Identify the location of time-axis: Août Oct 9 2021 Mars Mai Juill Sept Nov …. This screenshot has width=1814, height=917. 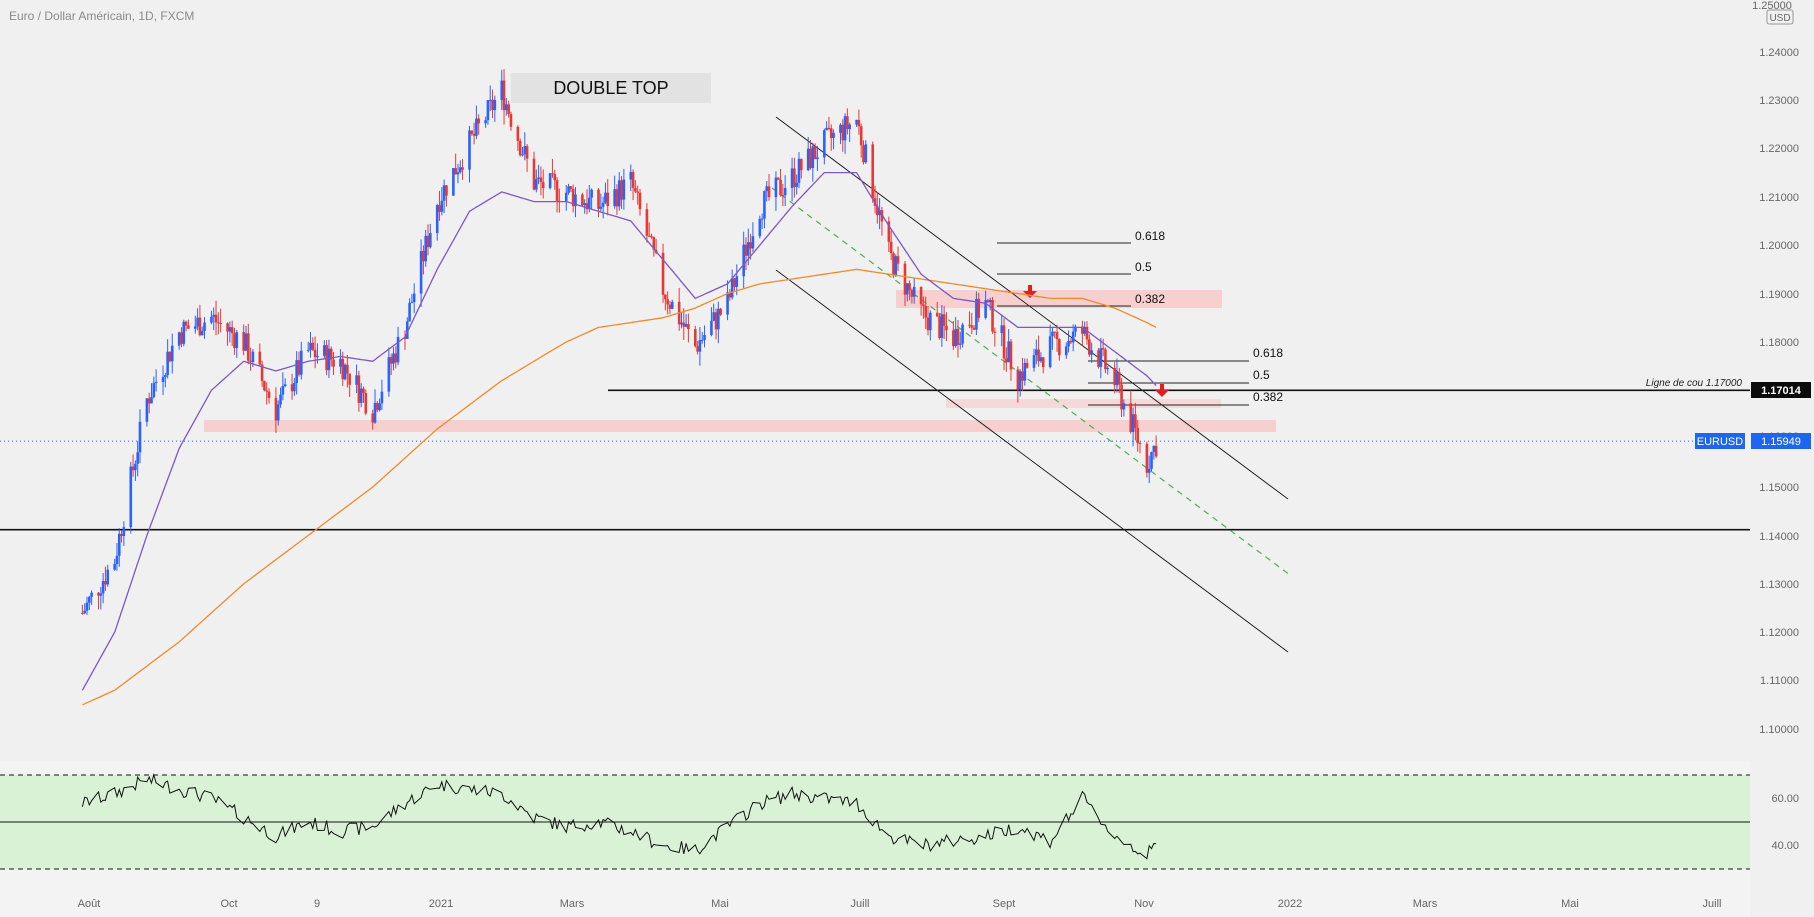
(900, 904).